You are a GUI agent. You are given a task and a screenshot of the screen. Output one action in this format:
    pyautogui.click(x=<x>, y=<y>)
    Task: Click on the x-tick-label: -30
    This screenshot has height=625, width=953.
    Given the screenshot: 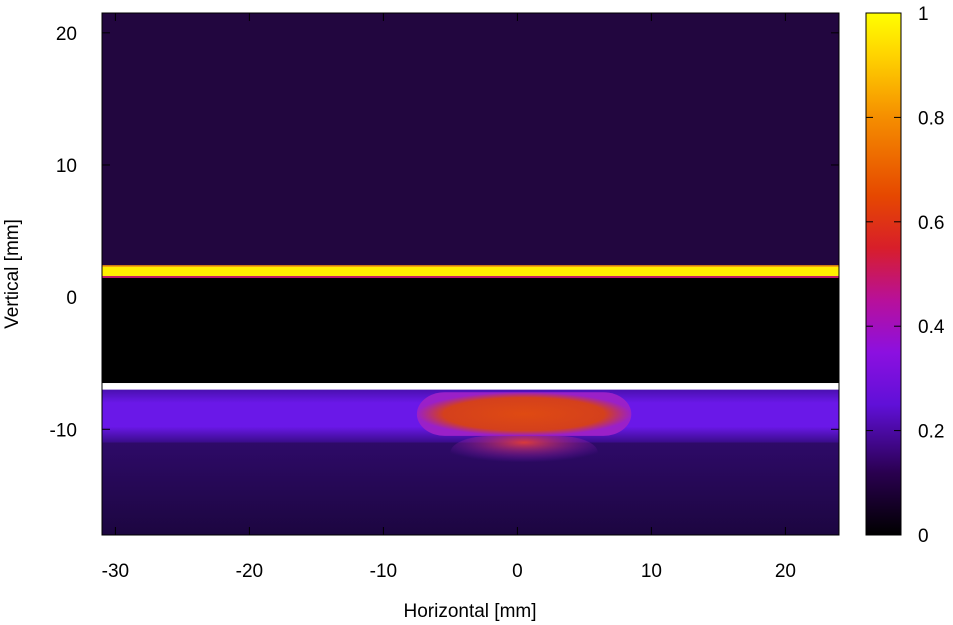 What is the action you would take?
    pyautogui.click(x=115, y=571)
    